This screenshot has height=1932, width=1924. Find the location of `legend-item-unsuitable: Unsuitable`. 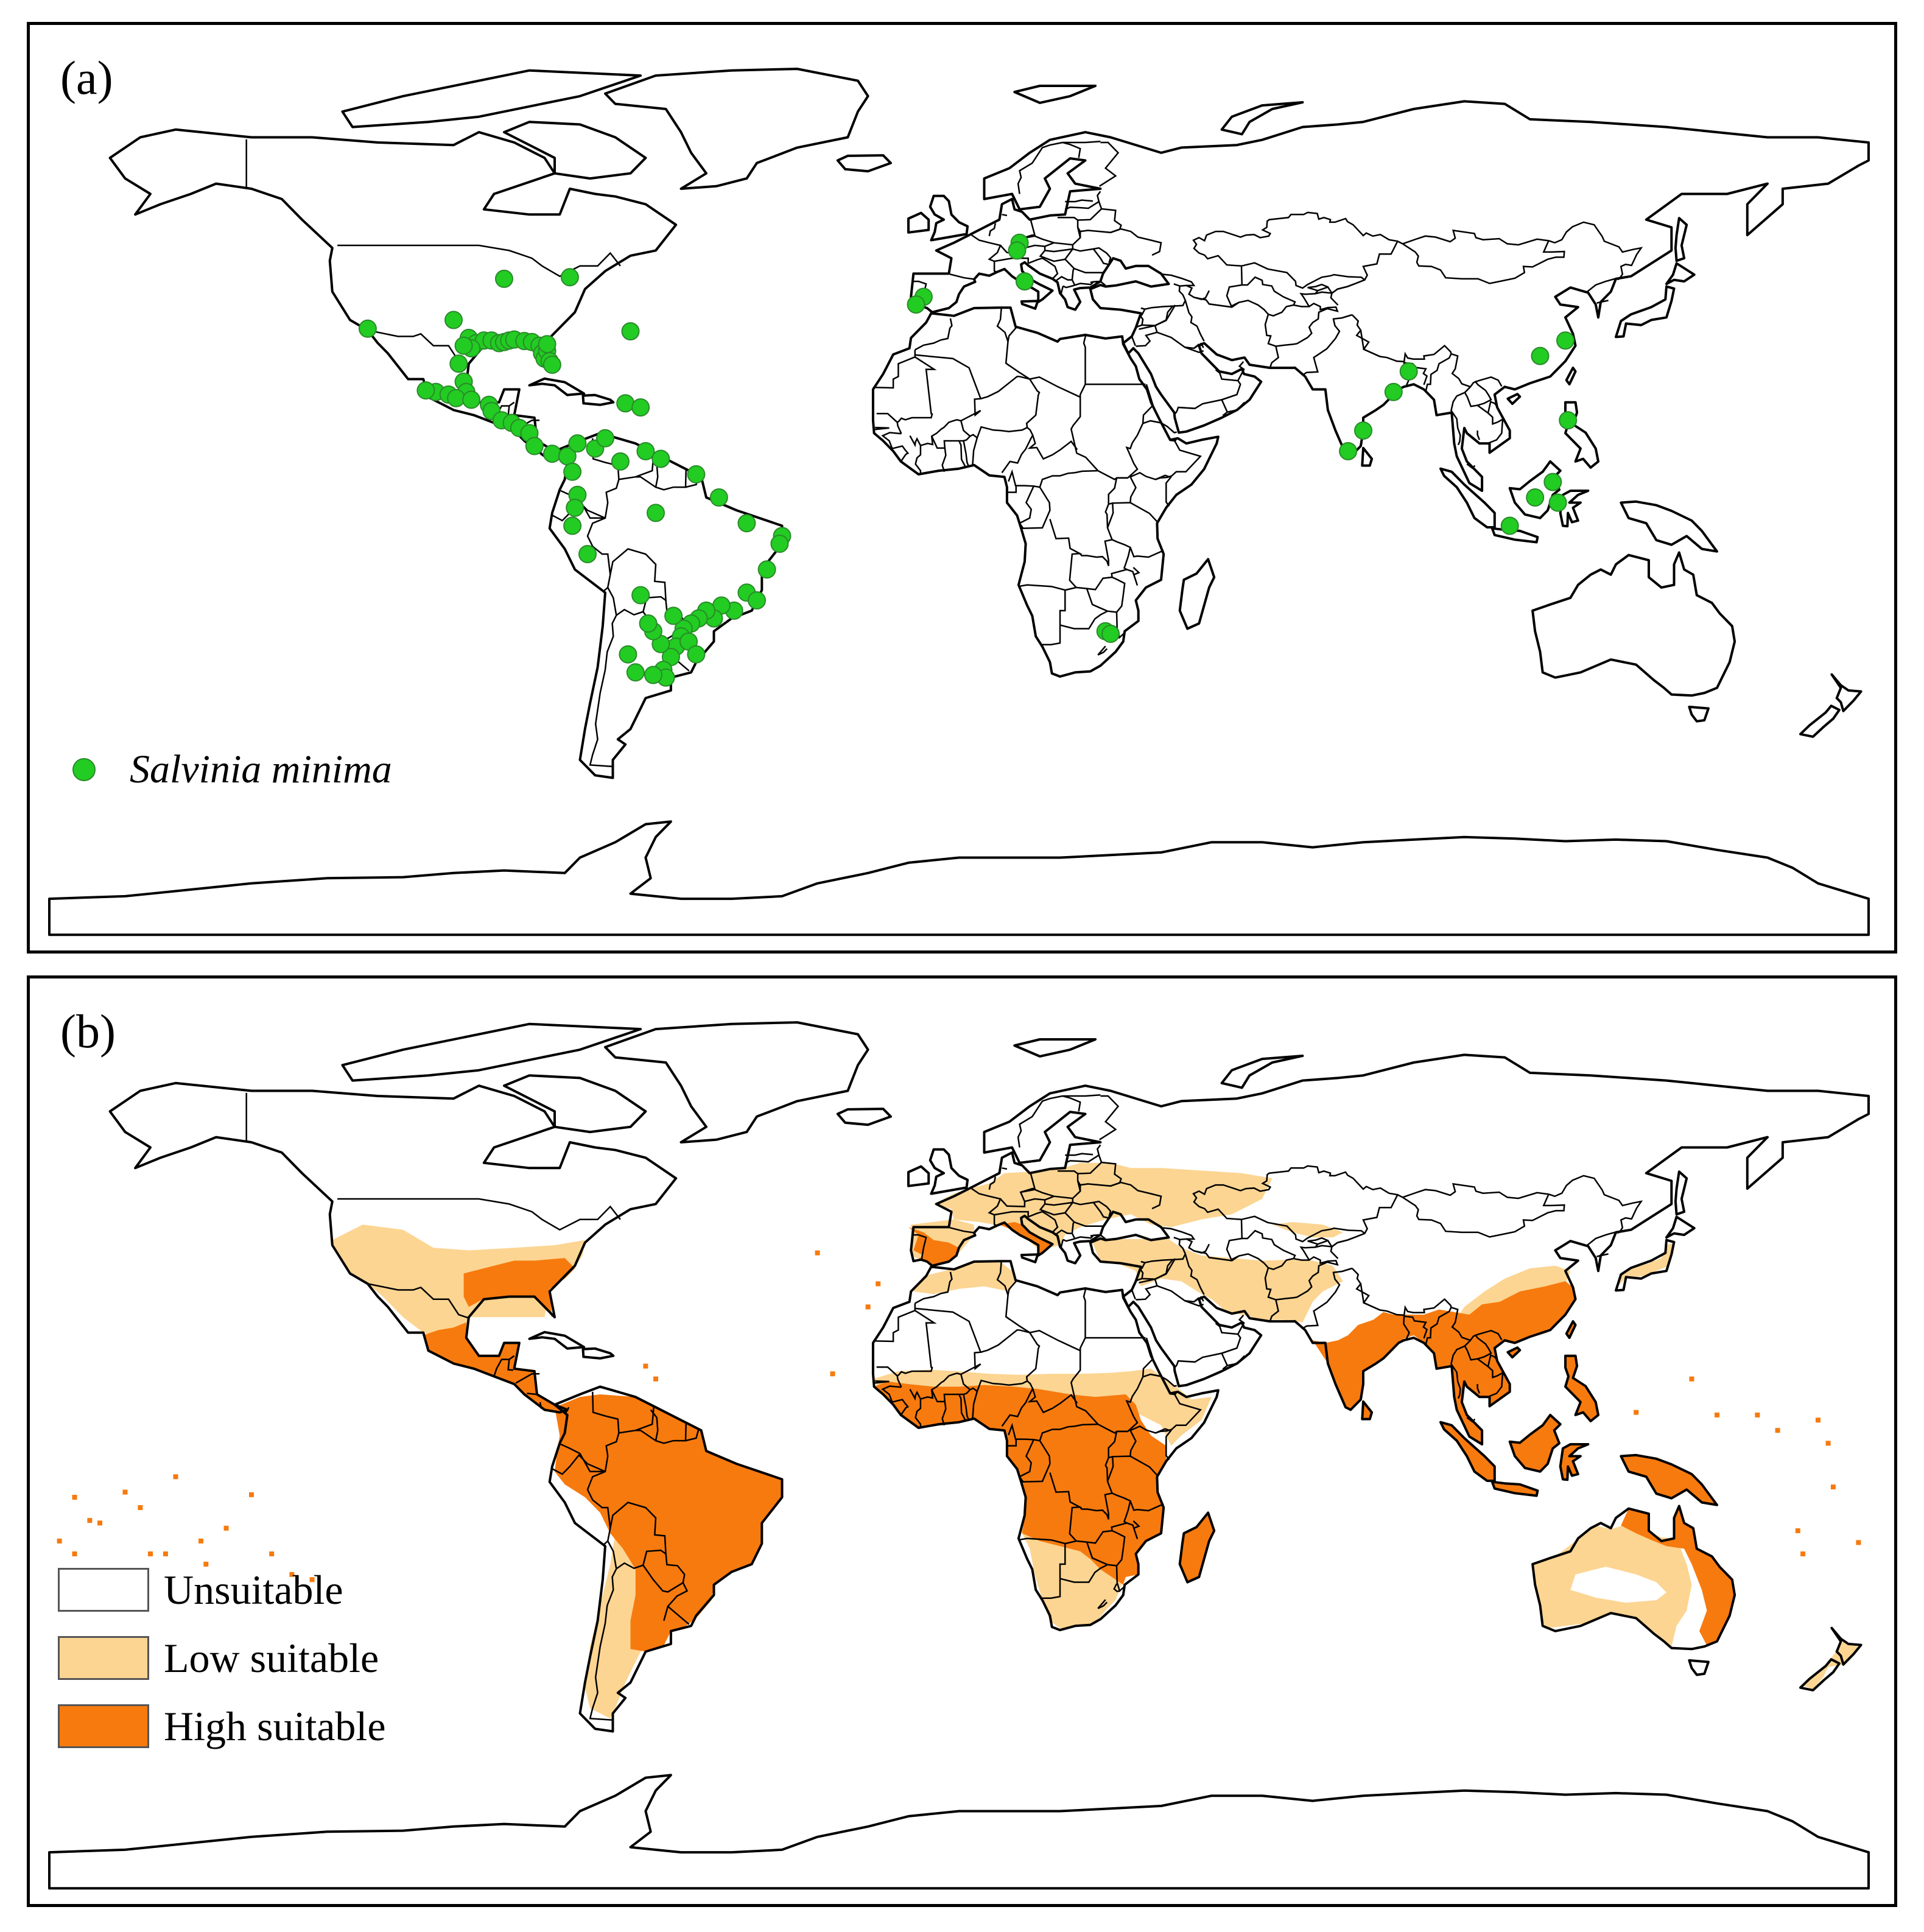

legend-item-unsuitable: Unsuitable is located at coordinates (222, 1590).